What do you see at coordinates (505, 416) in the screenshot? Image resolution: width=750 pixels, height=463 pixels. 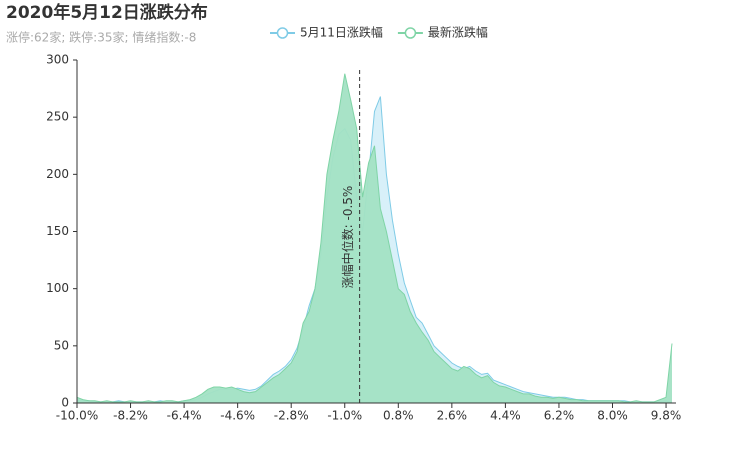 I see `x-tick-label: 4.4%` at bounding box center [505, 416].